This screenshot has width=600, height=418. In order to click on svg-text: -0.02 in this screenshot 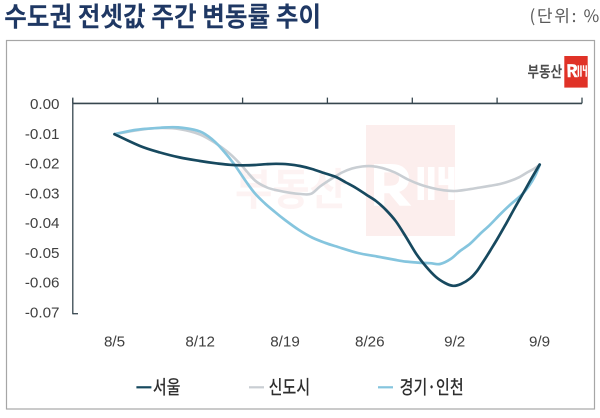, I will do `click(42, 164)`.